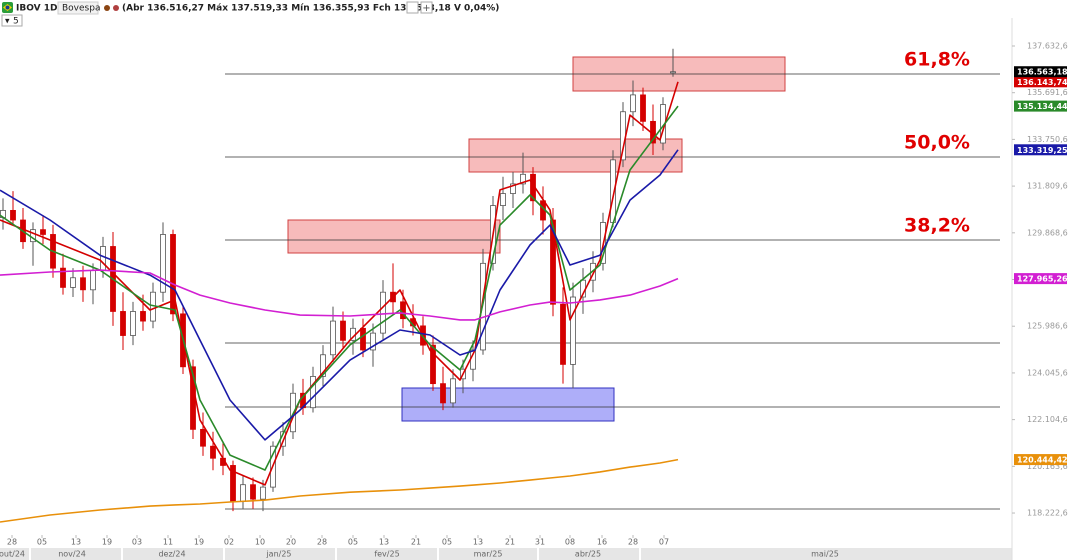 Image resolution: width=1068 pixels, height=560 pixels. What do you see at coordinates (1047, 513) in the screenshot?
I see `y-tick-label: 118.222,64` at bounding box center [1047, 513].